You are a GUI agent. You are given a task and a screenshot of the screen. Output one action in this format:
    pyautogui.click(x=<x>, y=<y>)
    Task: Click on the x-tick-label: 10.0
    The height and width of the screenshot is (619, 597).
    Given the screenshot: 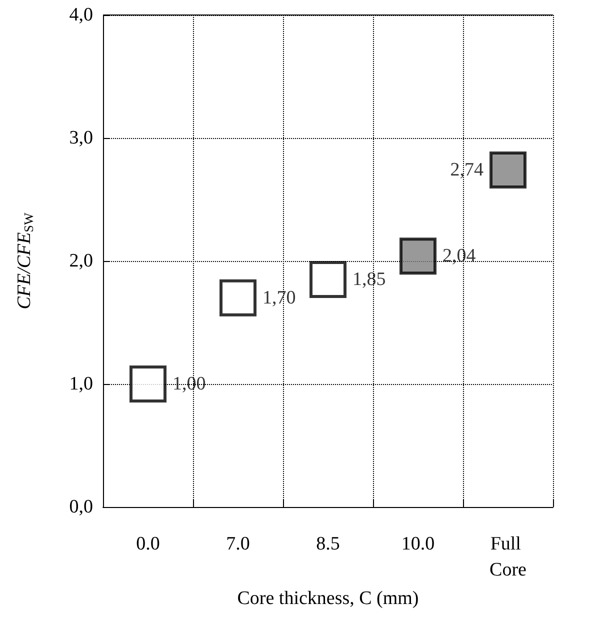 What is the action you would take?
    pyautogui.click(x=418, y=544)
    